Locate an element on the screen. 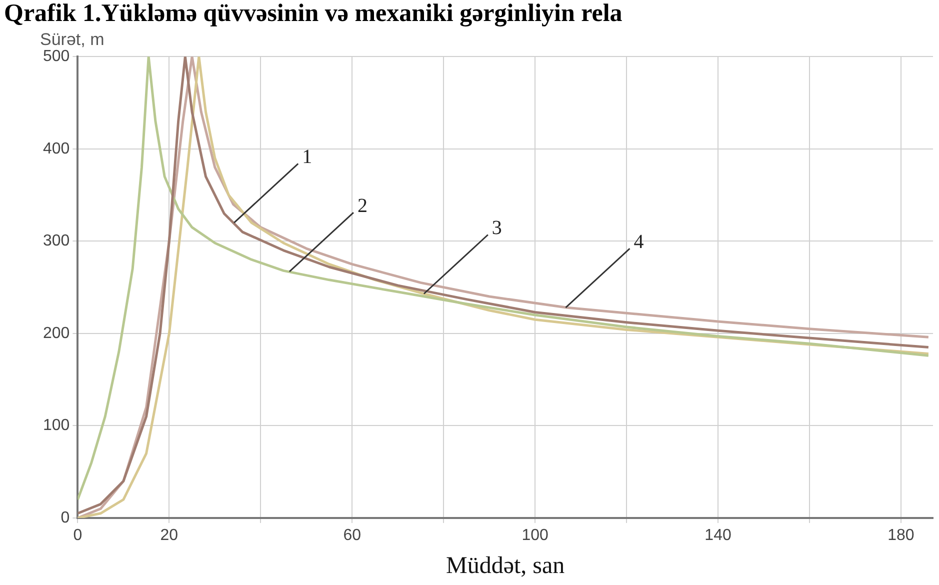  y-tick-label: 100 is located at coordinates (56, 425).